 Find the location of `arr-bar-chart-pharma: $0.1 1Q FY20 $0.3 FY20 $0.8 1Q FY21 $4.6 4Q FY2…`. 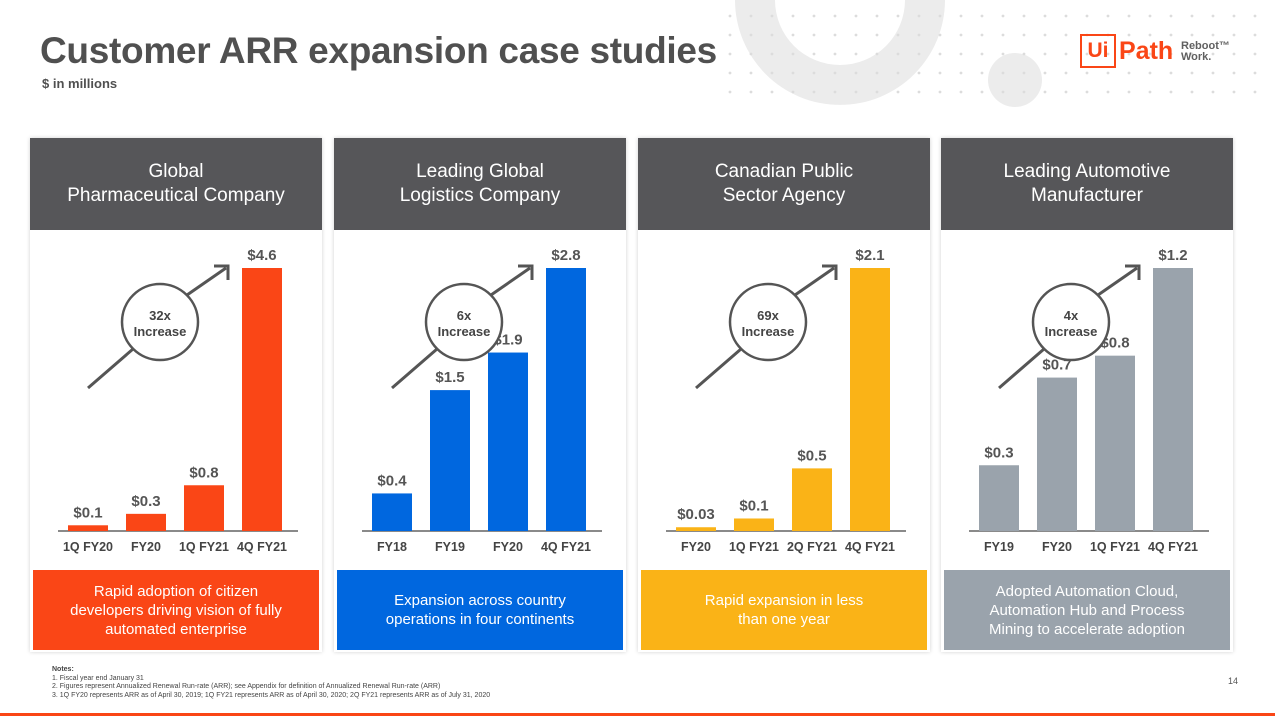

arr-bar-chart-pharma: $0.1 1Q FY20 $0.3 FY20 $0.8 1Q FY21 $4.6 4Q FY2… is located at coordinates (178, 400).